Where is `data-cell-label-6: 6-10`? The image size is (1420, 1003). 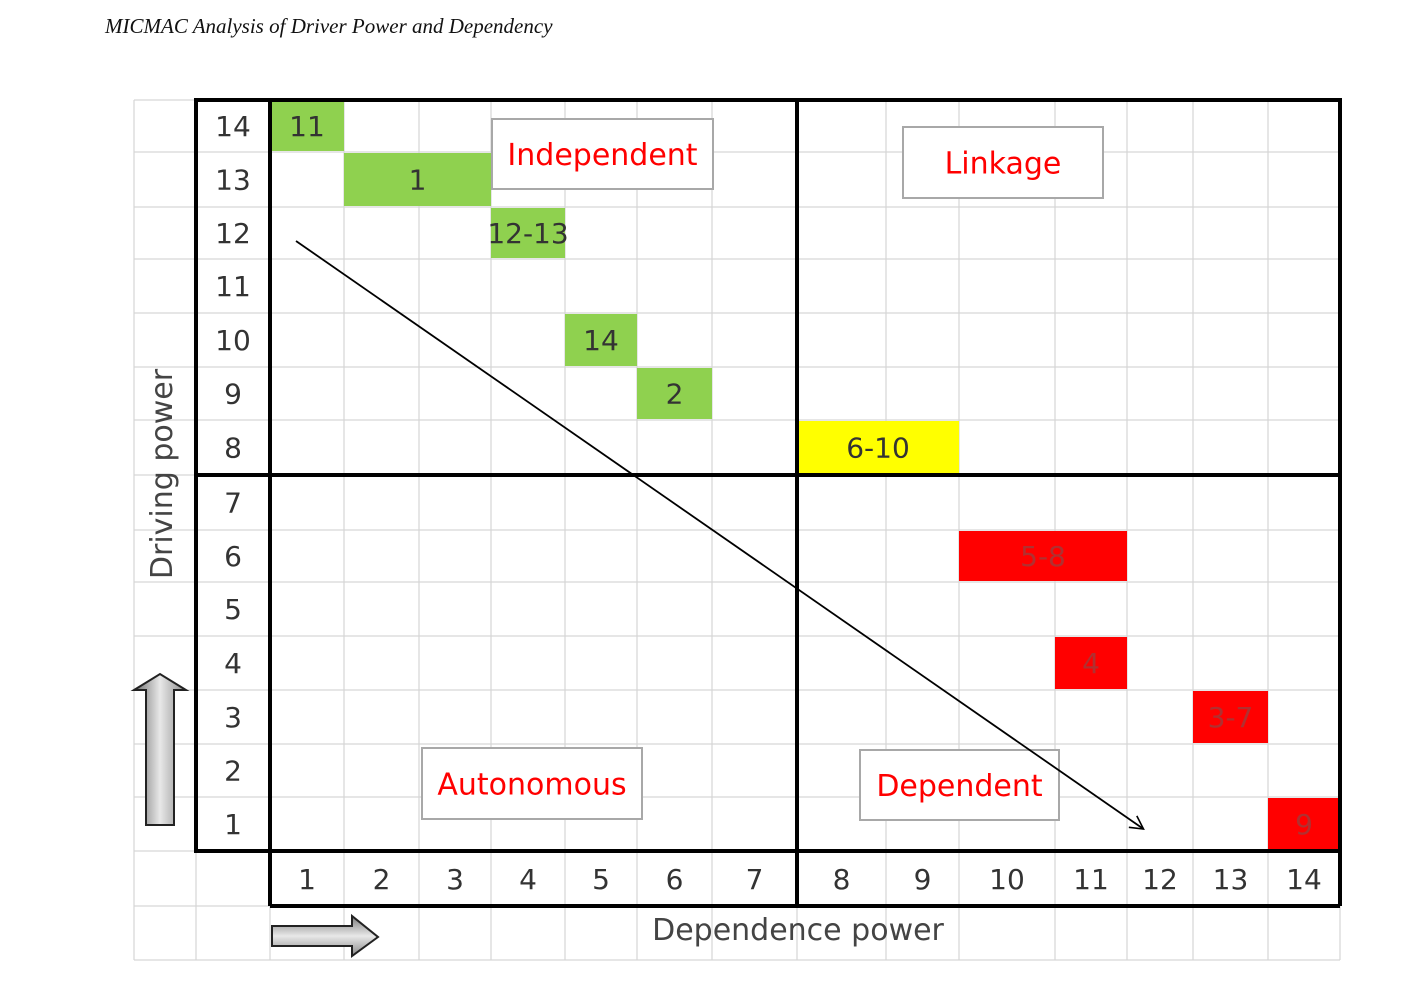
data-cell-label-6: 6-10 is located at coordinates (878, 448).